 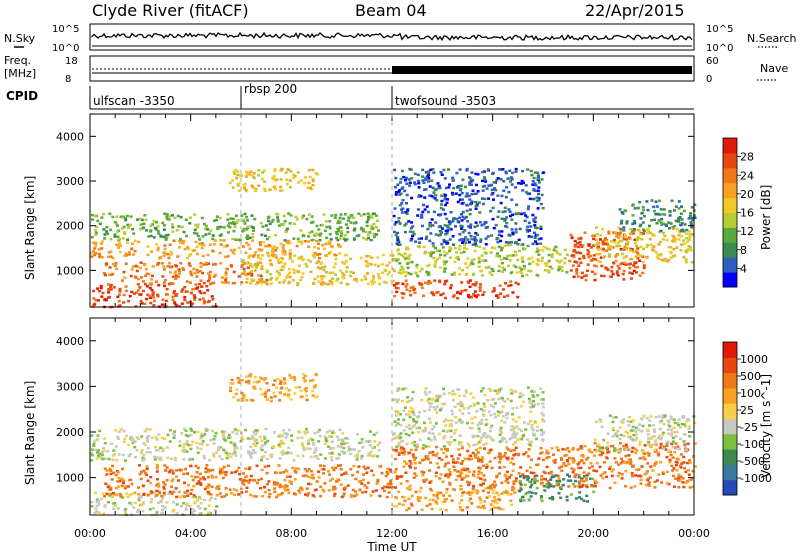 What do you see at coordinates (747, 231) in the screenshot?
I see `colorbar-tick-label: 12` at bounding box center [747, 231].